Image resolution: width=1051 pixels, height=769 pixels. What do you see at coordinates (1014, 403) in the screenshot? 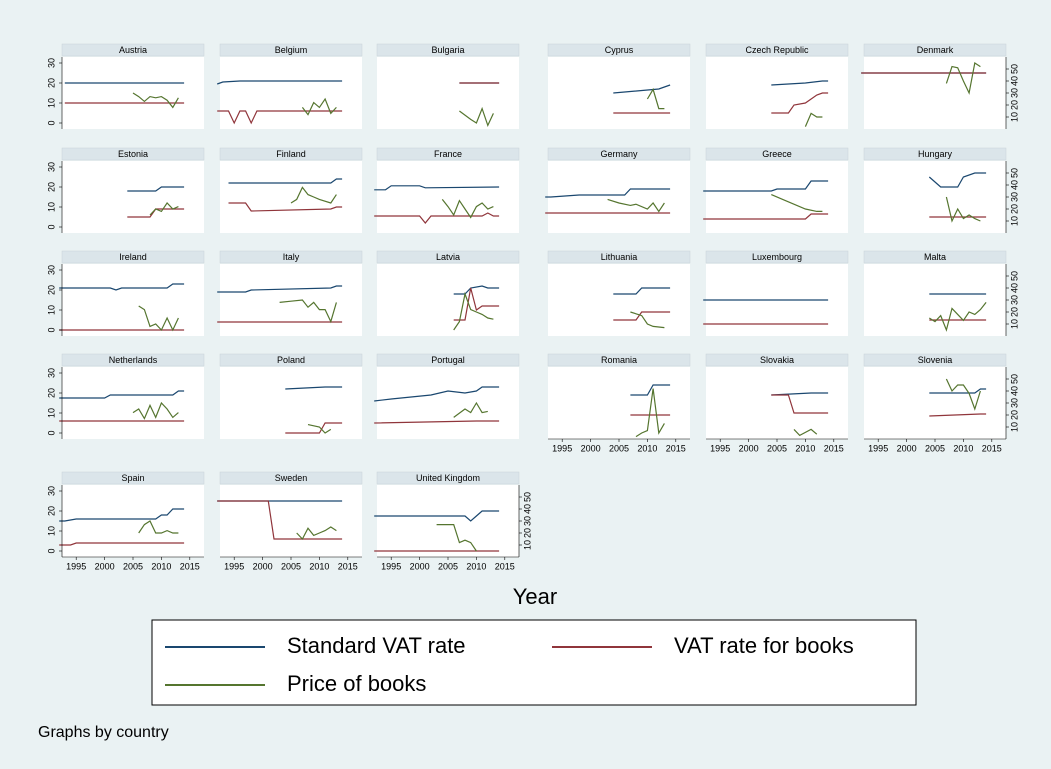
I see `y2-tick-label: 30` at bounding box center [1014, 403].